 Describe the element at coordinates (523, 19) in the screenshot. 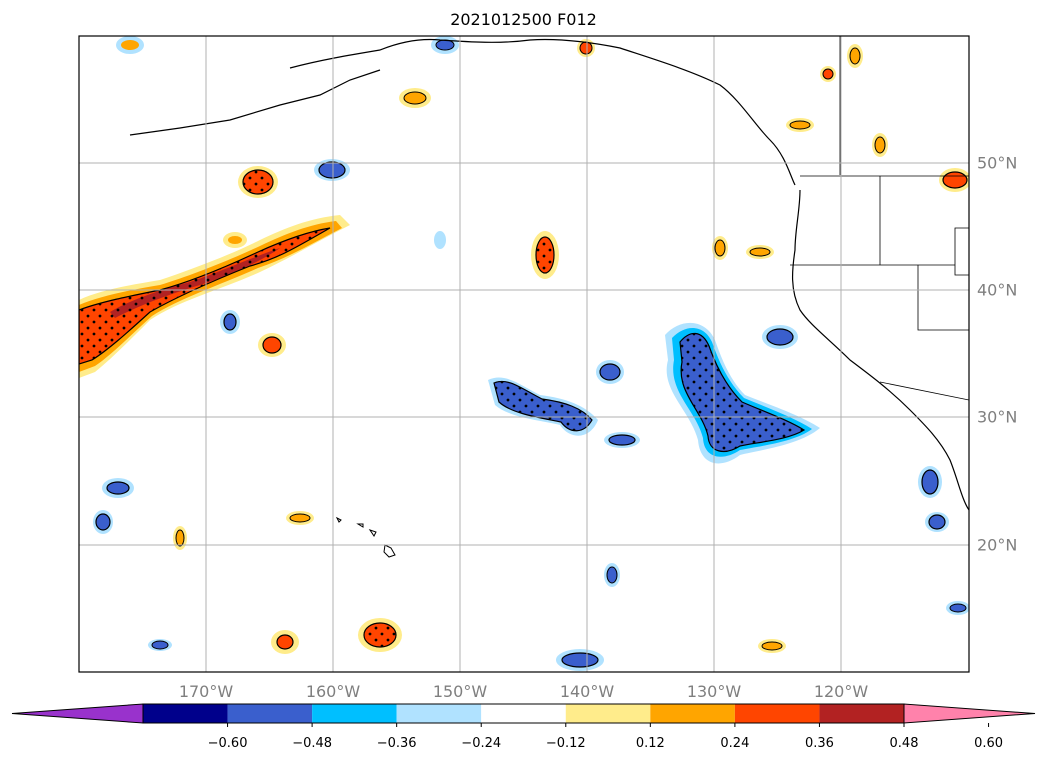

I see `map-title: 2021012500 F012` at that location.